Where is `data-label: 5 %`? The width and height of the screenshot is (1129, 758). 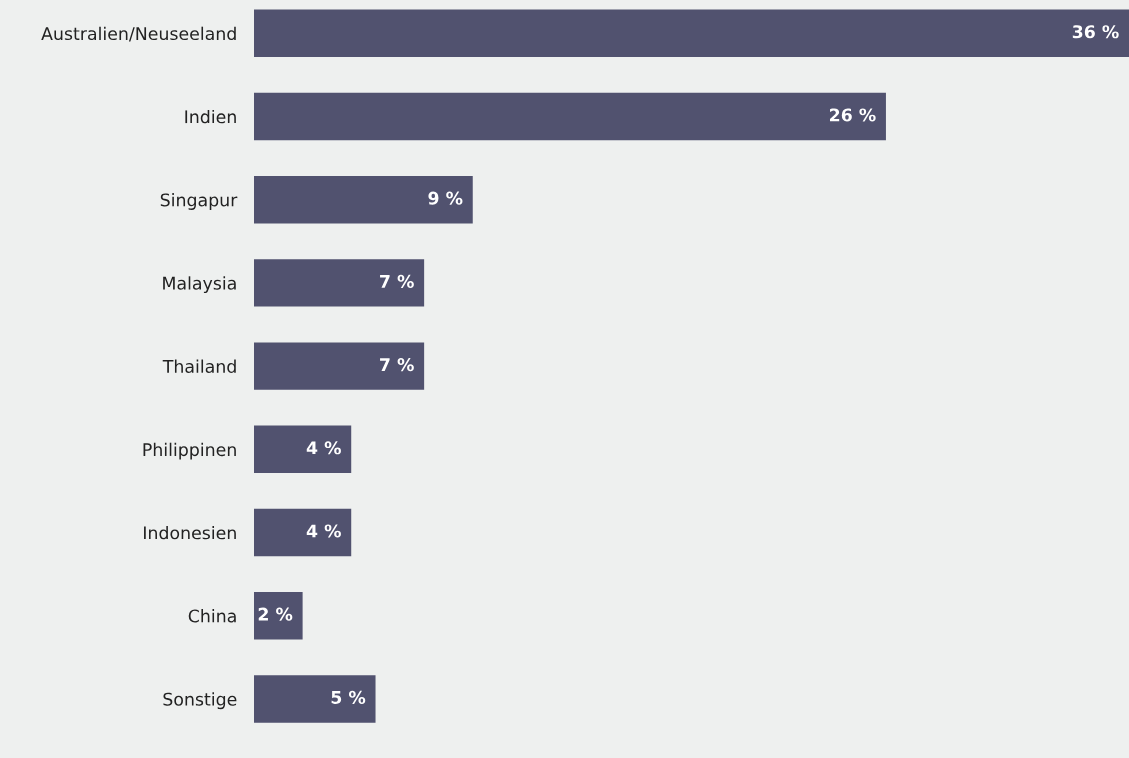 data-label: 5 % is located at coordinates (348, 697).